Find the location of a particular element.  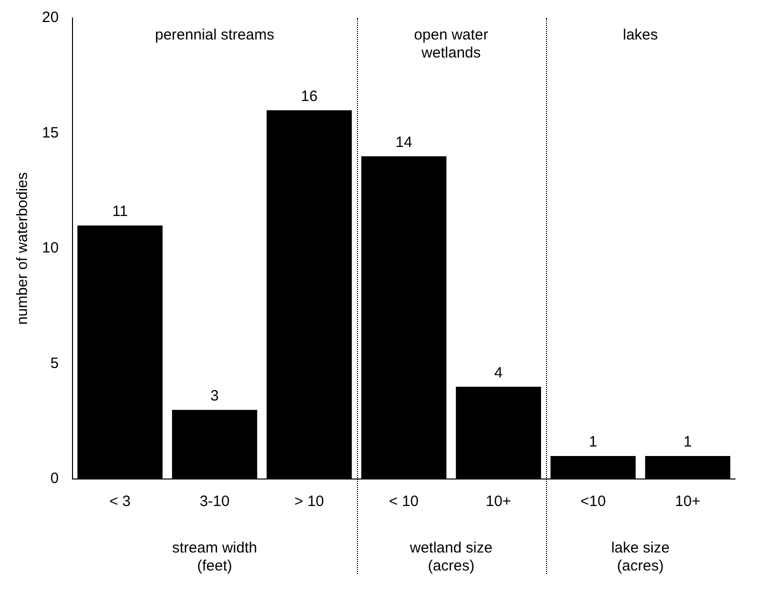

x-tick-label: < 3 is located at coordinates (120, 501).